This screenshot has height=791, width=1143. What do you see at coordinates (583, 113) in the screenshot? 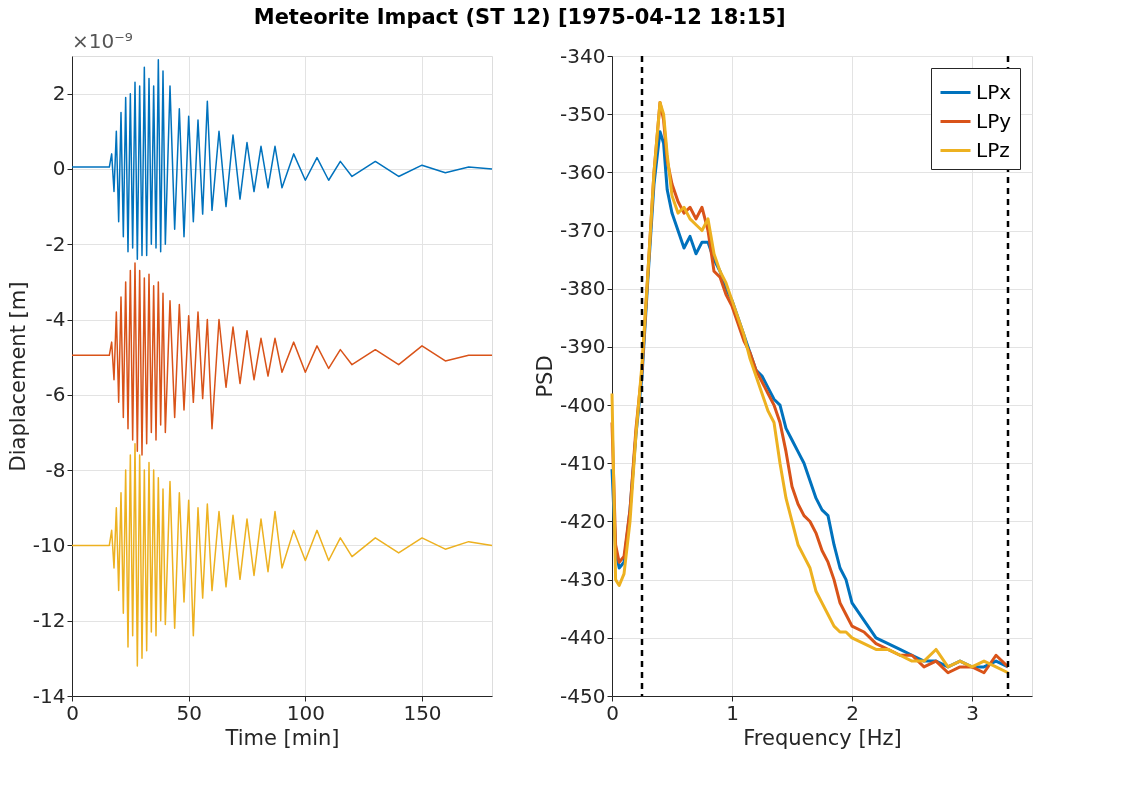
I see `y-tick-label: -350` at bounding box center [583, 113].